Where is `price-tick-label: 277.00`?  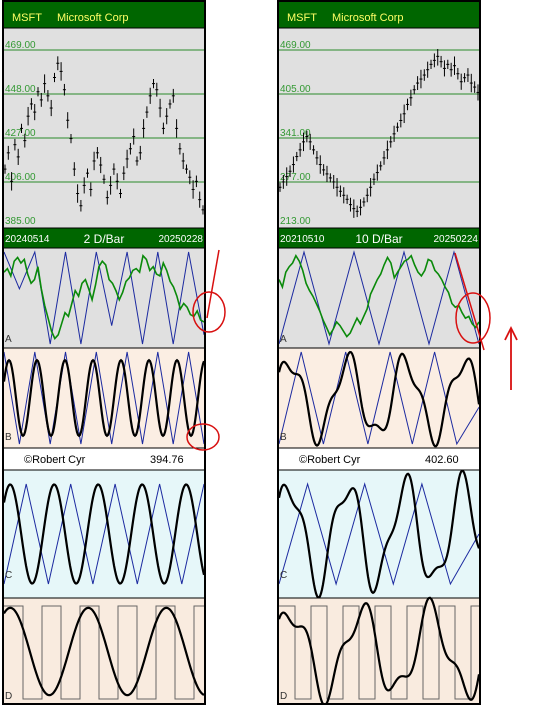 price-tick-label: 277.00 is located at coordinates (295, 177).